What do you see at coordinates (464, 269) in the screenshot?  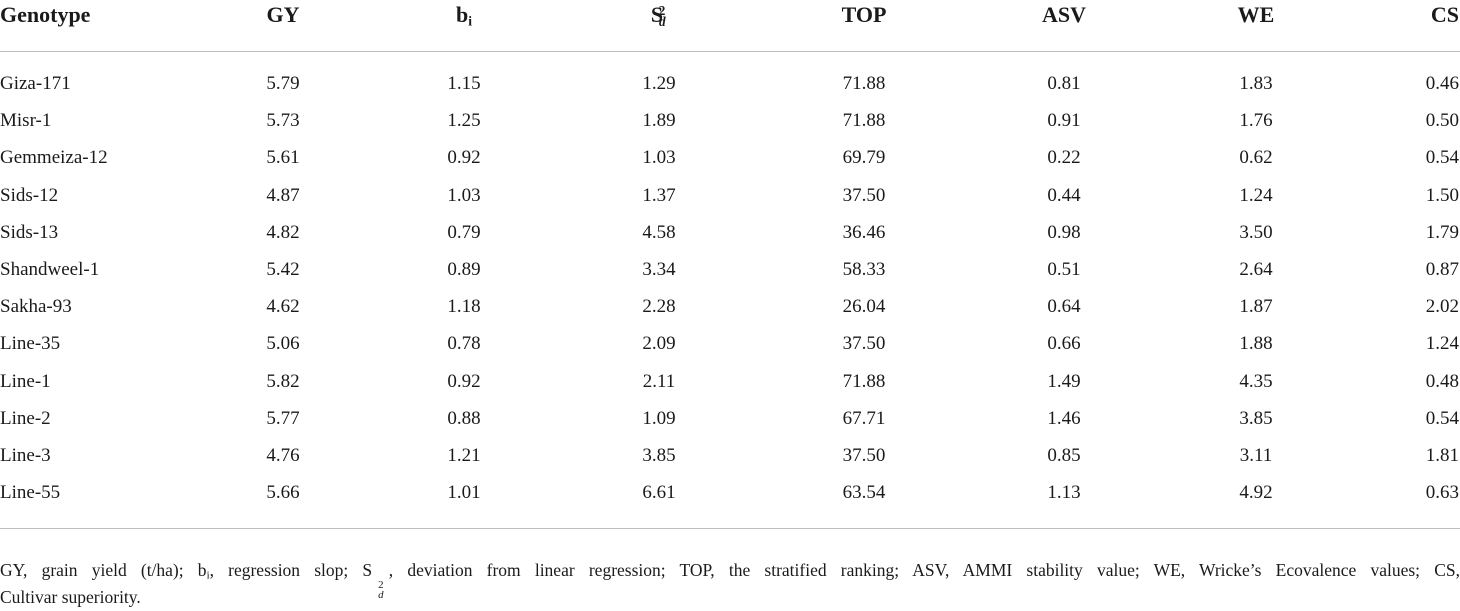 I see `cell-bi: 0.89` at bounding box center [464, 269].